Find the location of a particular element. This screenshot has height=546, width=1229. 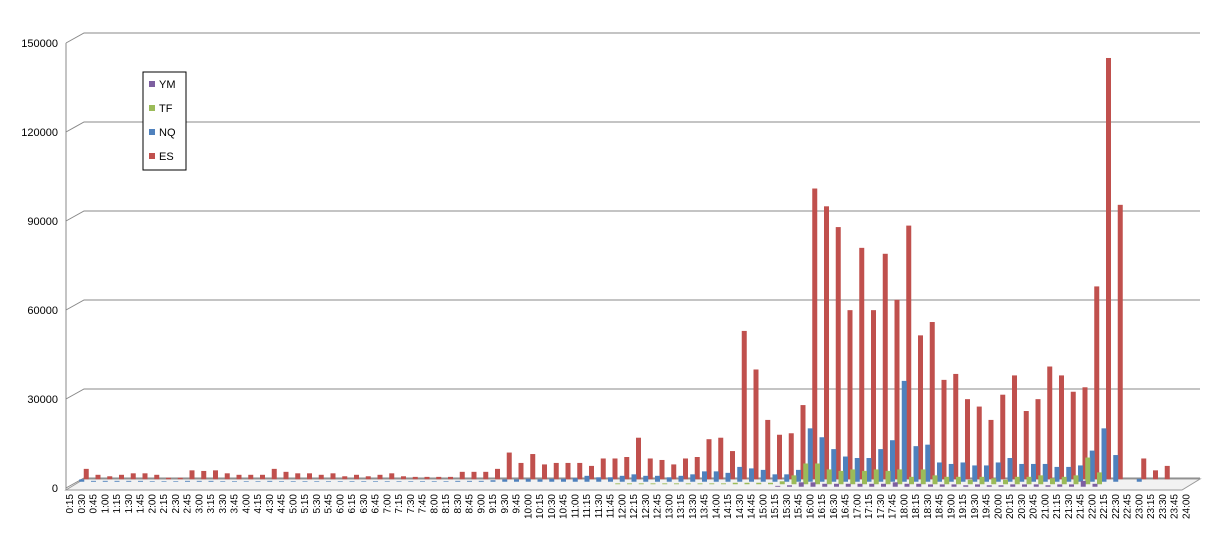

x-tick-label: 6:15 is located at coordinates (352, 504).